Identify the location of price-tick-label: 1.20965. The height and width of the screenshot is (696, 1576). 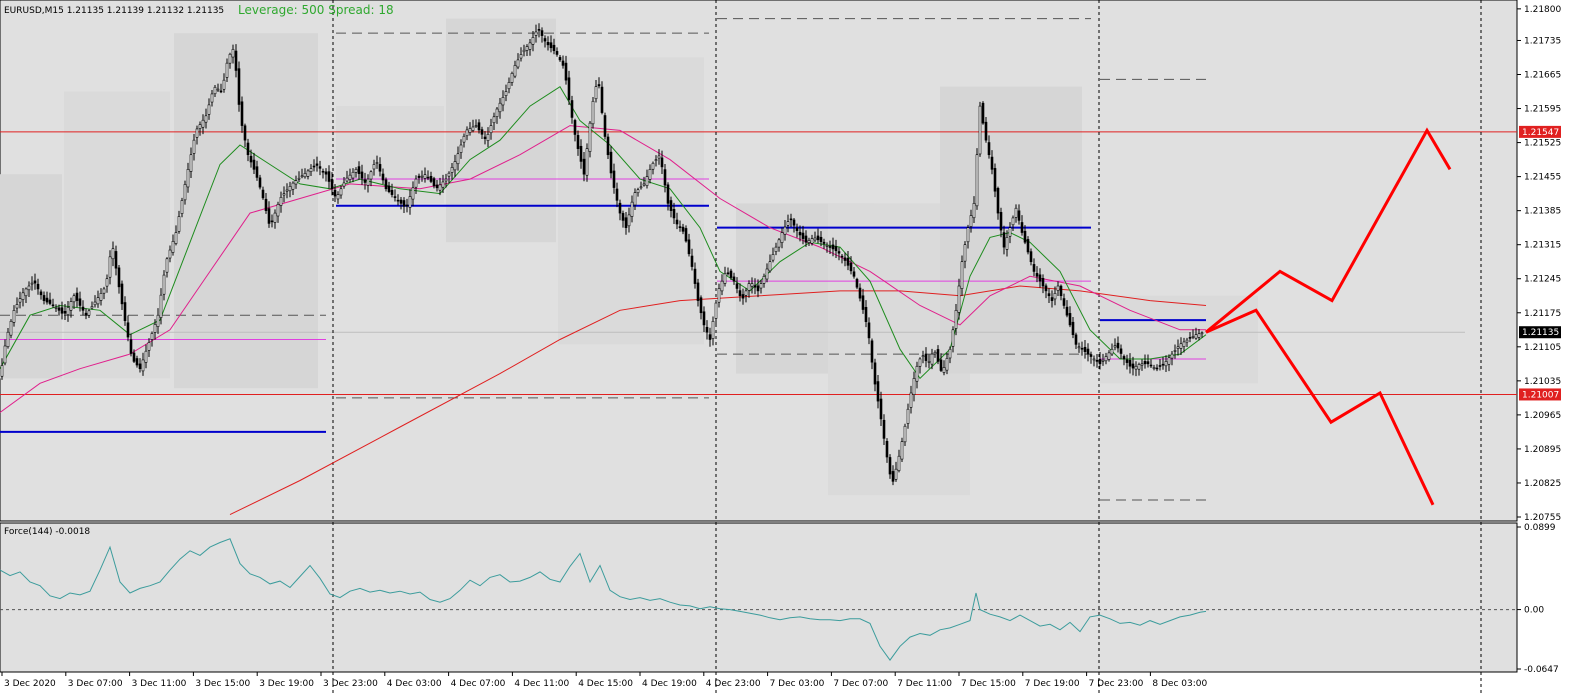
(1542, 416).